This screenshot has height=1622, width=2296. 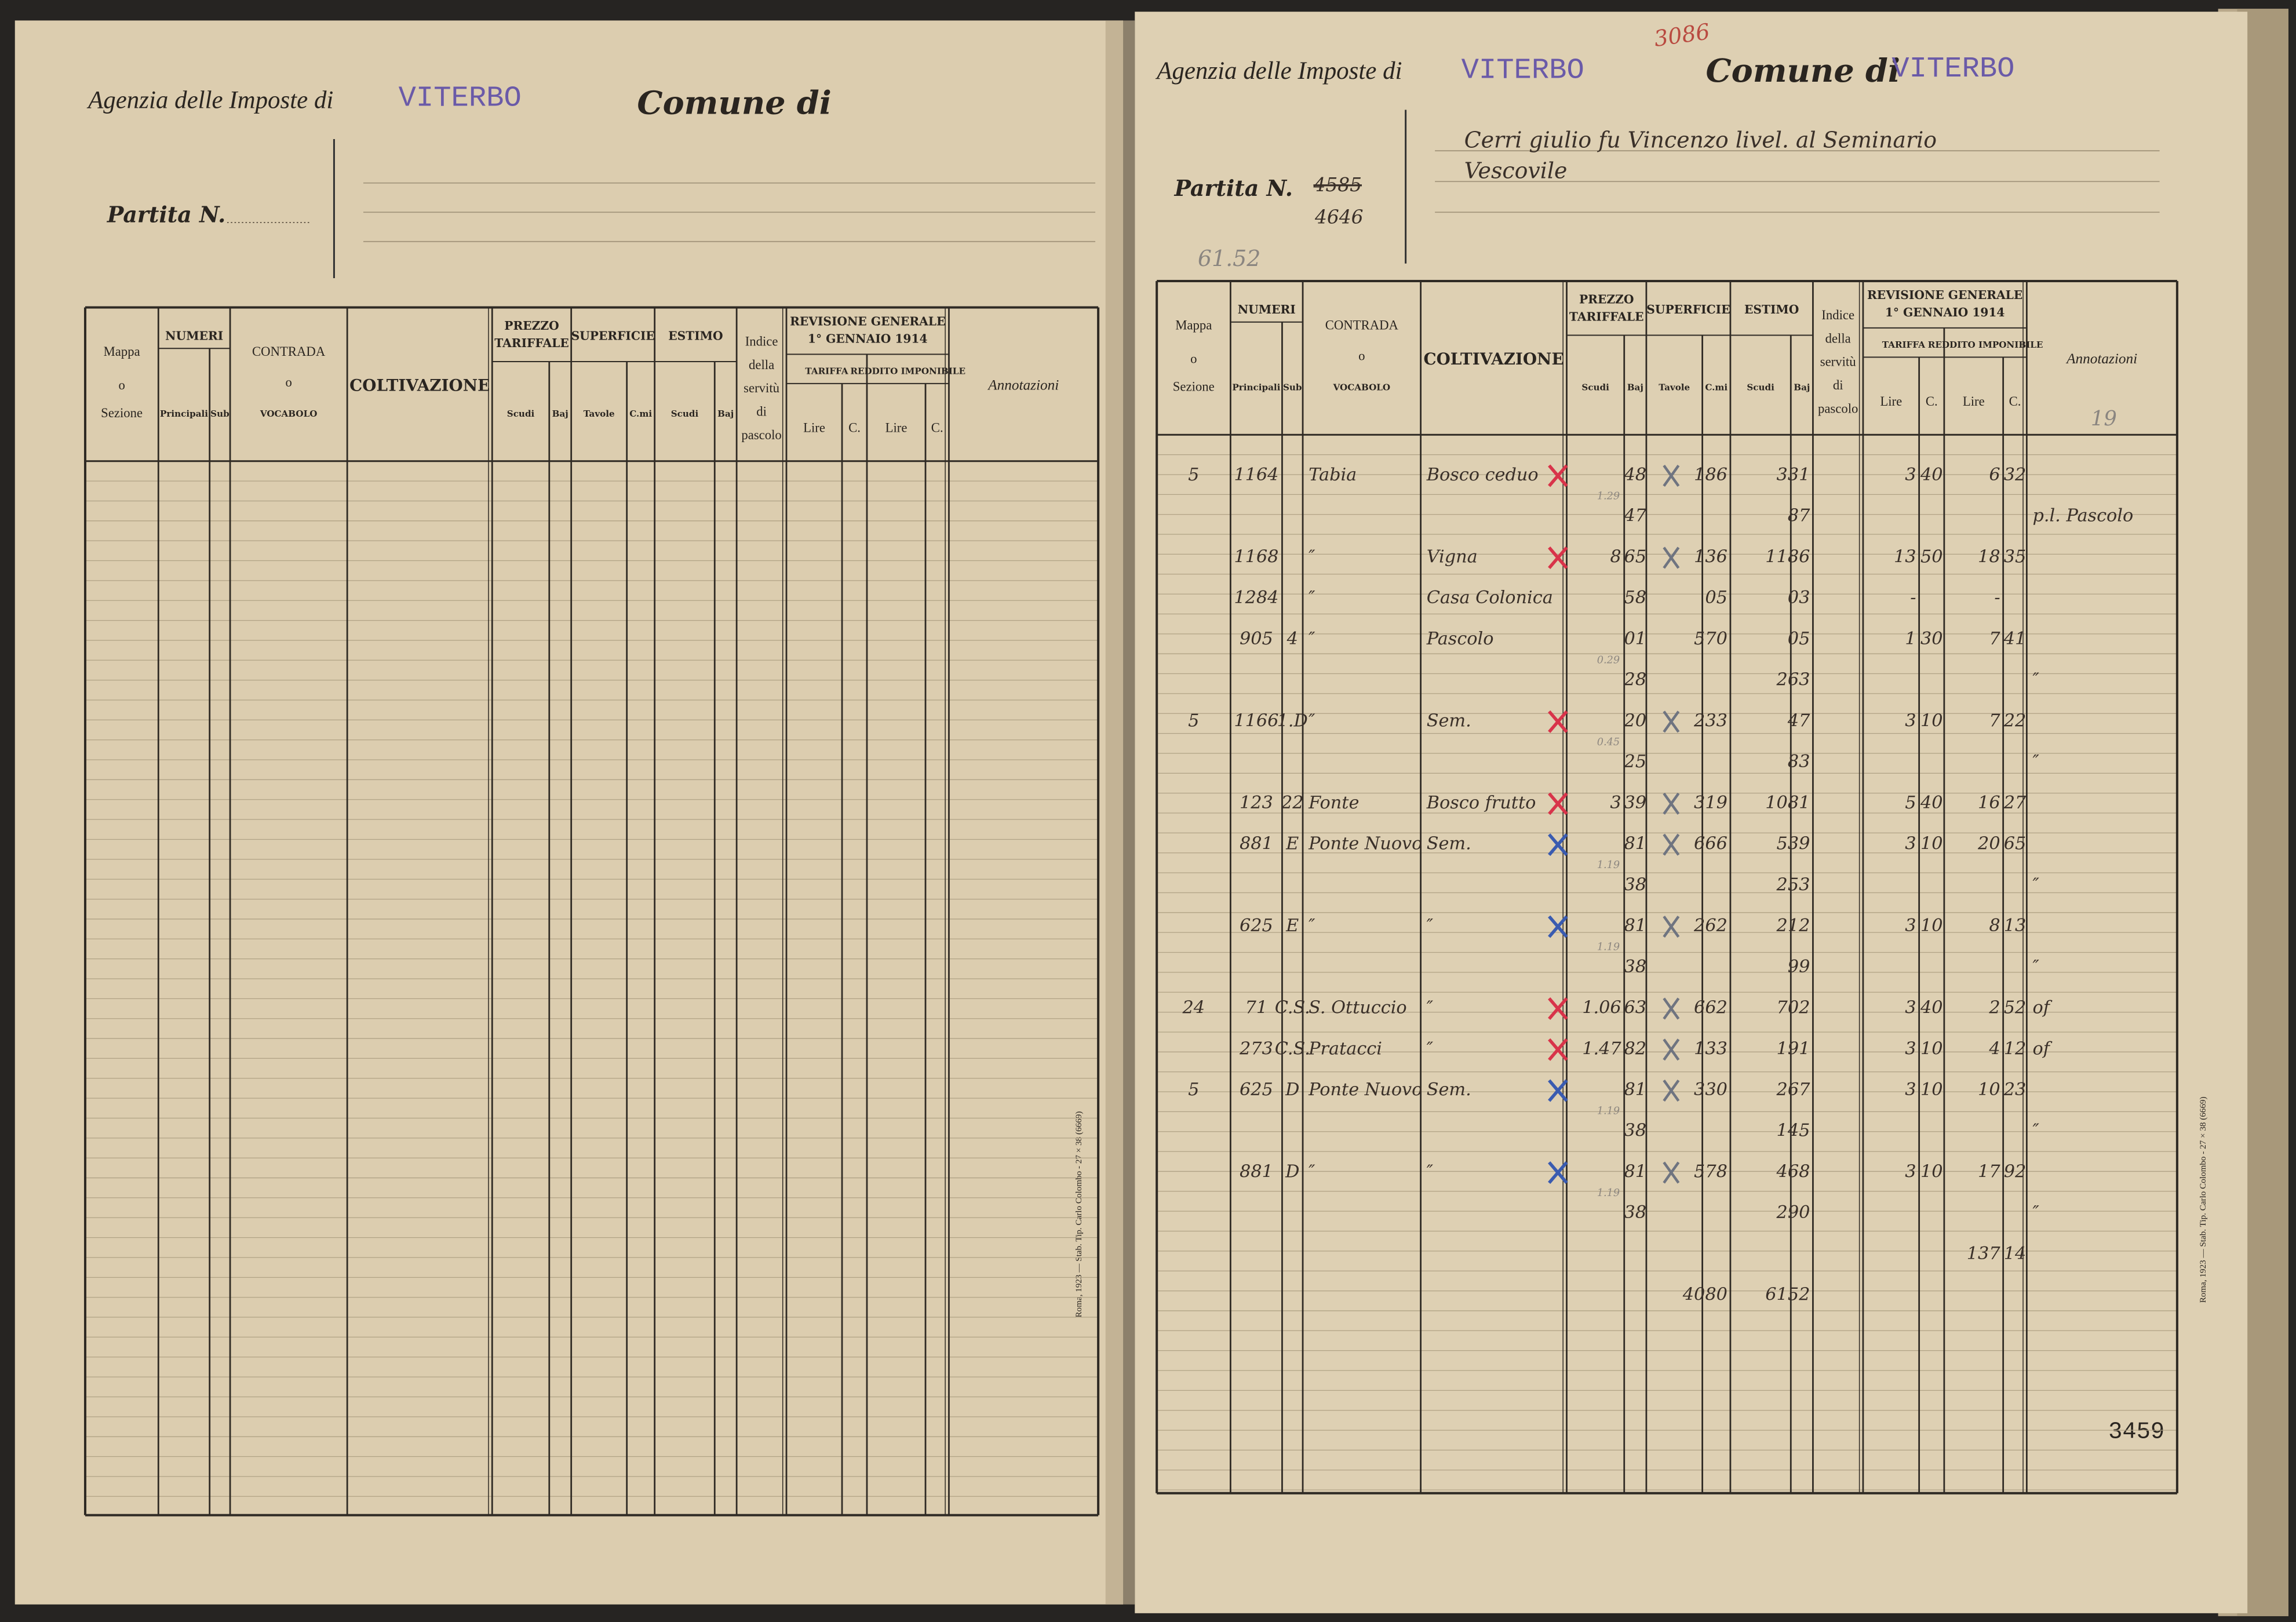 I want to click on handwritten-entry: 4, so click(x=1292, y=639).